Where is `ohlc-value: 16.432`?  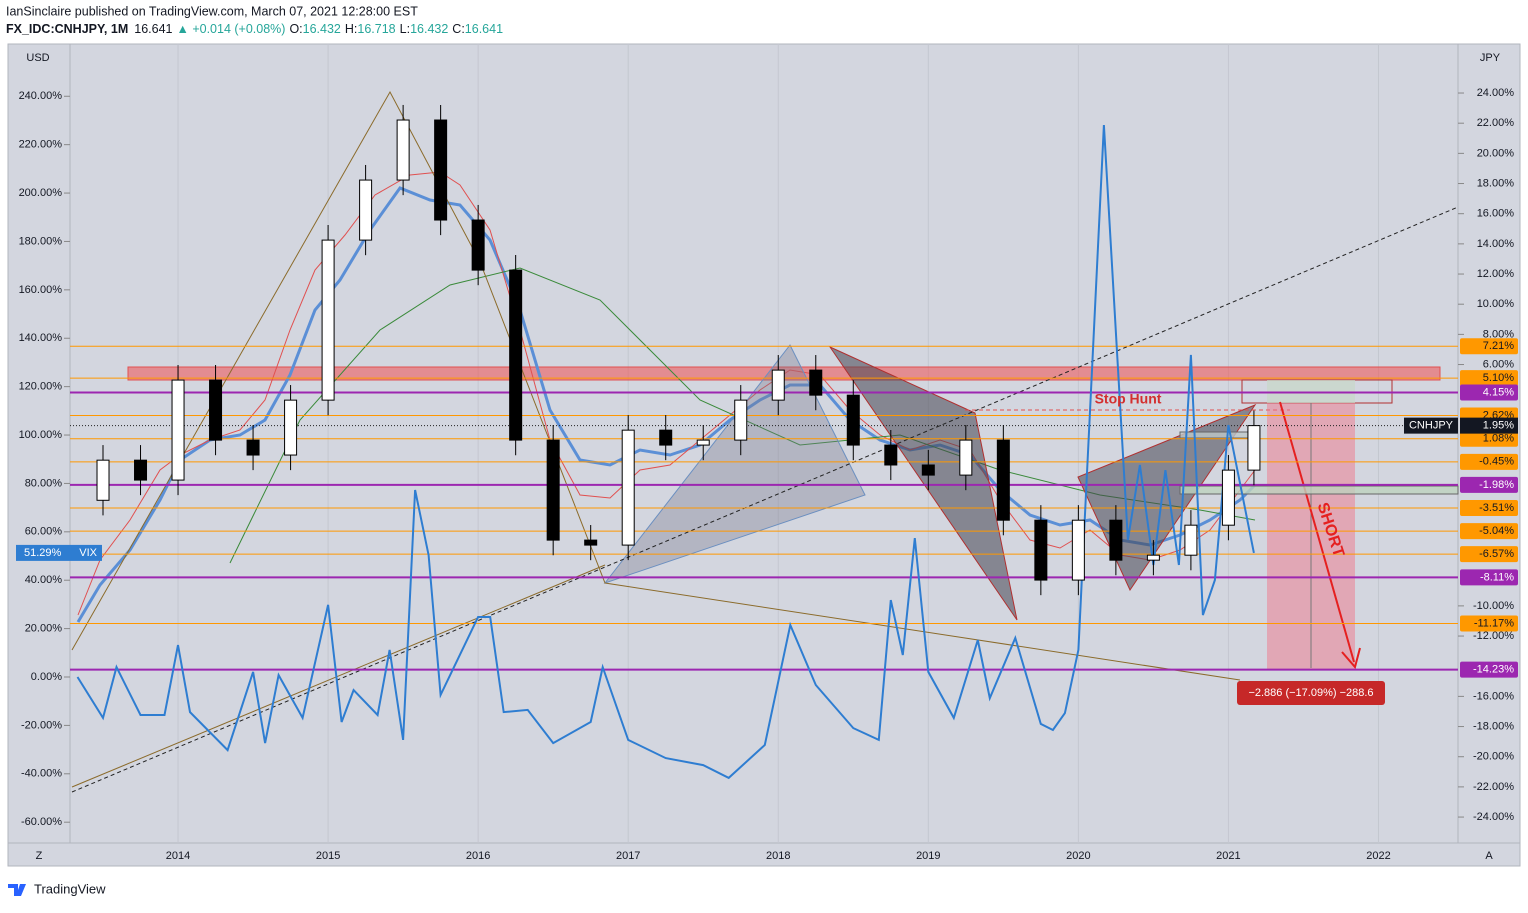 ohlc-value: 16.432 is located at coordinates (322, 29).